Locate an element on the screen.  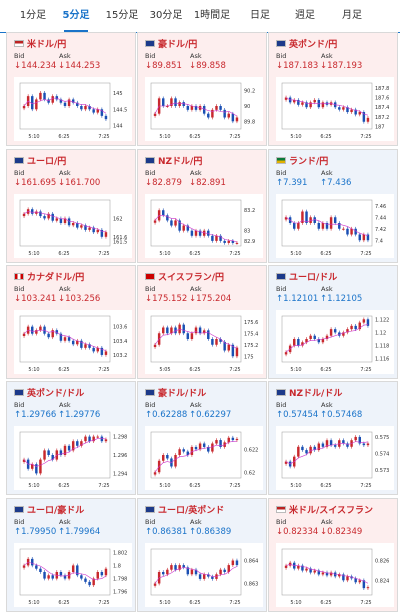
chart-svg: 0.575 0.574 0.573 5:10 6:25 7:25 is located at coordinates (335, 460).